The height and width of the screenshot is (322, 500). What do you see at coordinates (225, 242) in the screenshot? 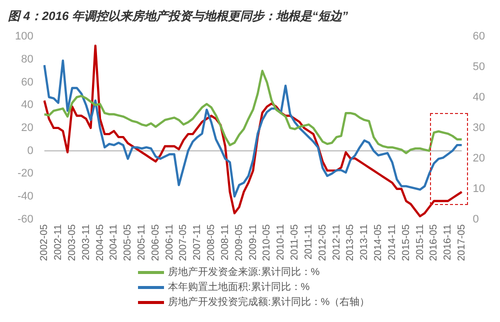
I see `x-tick-label: 2008-11` at bounding box center [225, 242].